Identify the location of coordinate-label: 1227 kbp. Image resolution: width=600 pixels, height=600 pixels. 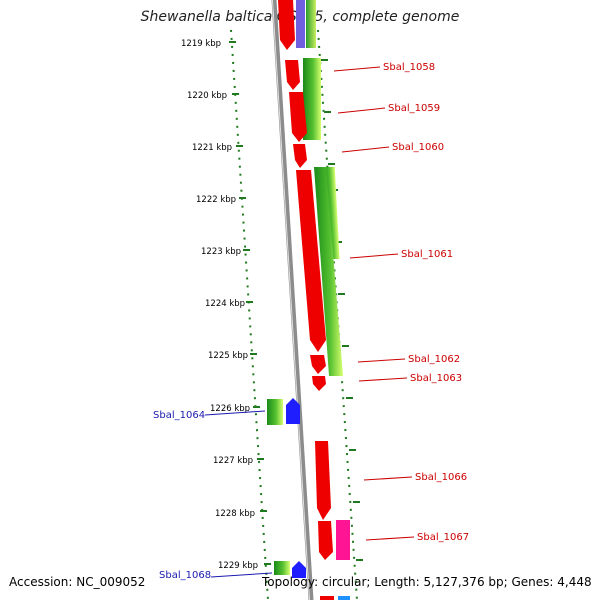
(233, 461).